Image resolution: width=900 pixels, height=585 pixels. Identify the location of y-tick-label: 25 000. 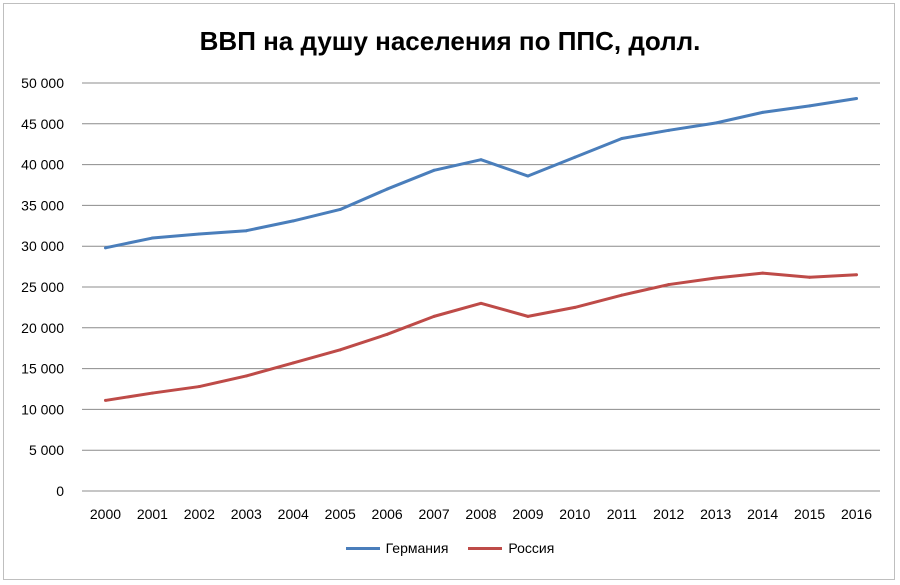
(42, 287).